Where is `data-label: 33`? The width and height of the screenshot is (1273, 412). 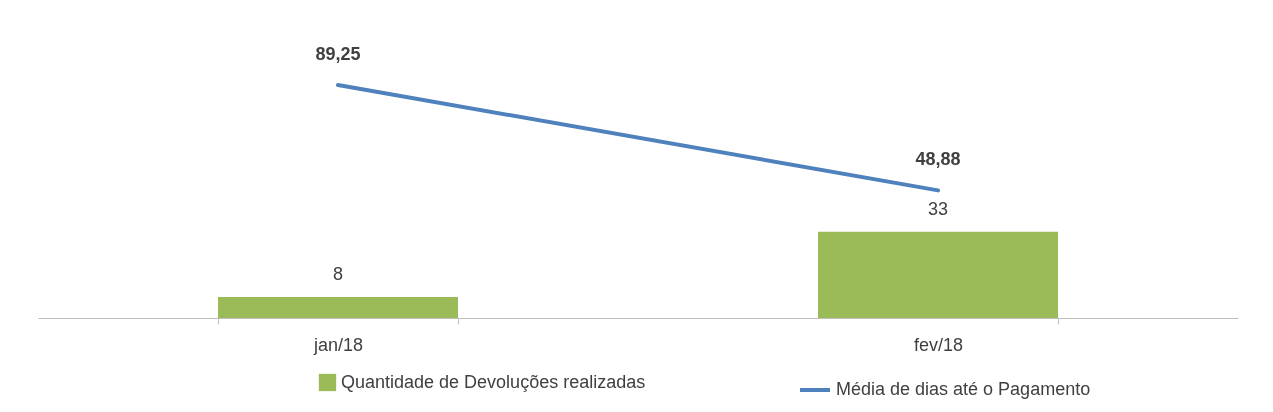 data-label: 33 is located at coordinates (938, 208).